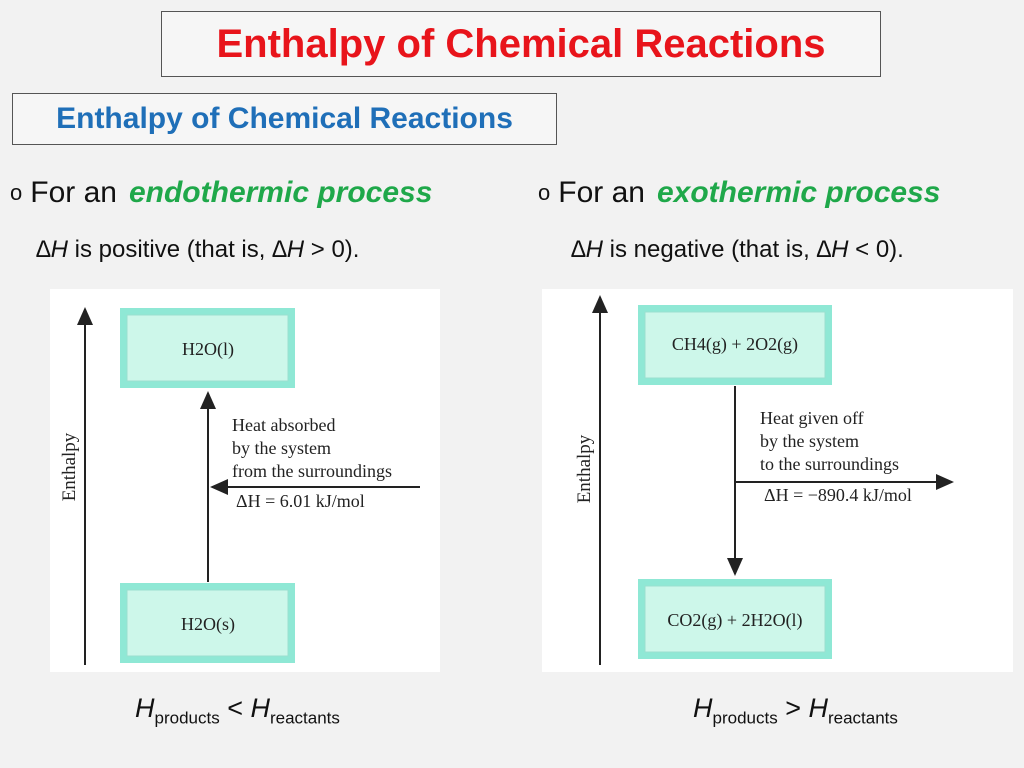 This screenshot has height=768, width=1024. What do you see at coordinates (280, 192) in the screenshot?
I see `left-bullet-keyword: endothermic process` at bounding box center [280, 192].